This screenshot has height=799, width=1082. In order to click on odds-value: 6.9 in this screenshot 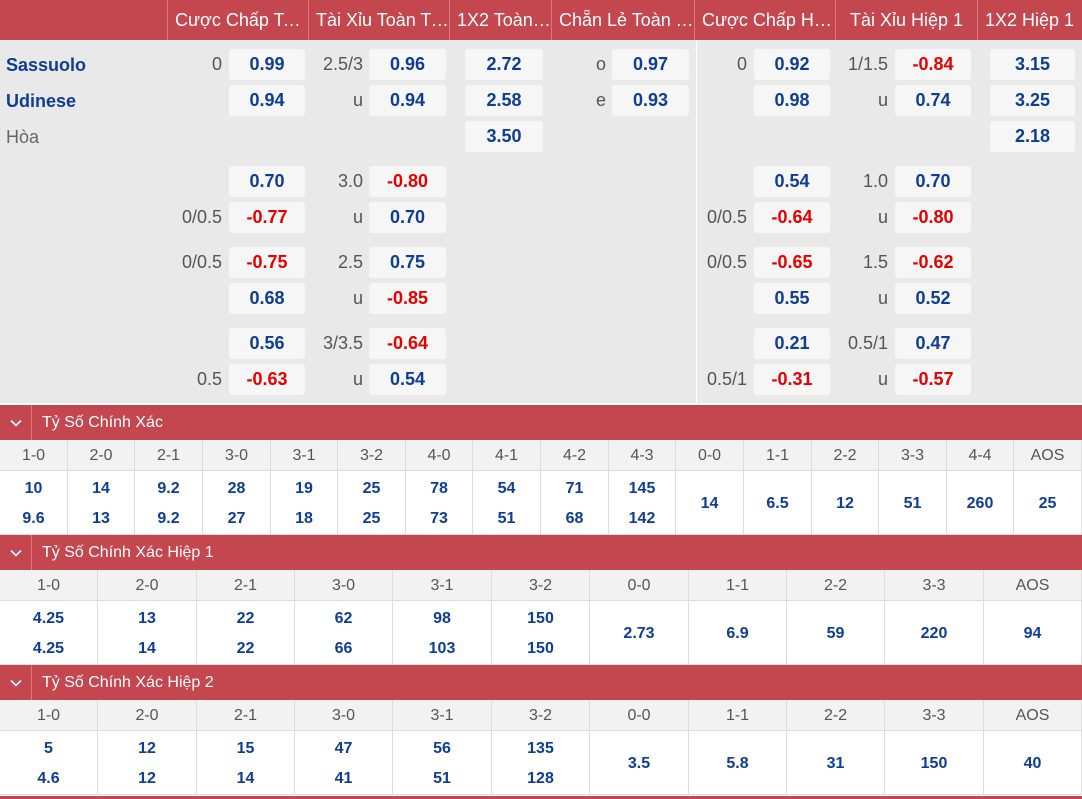, I will do `click(737, 633)`.